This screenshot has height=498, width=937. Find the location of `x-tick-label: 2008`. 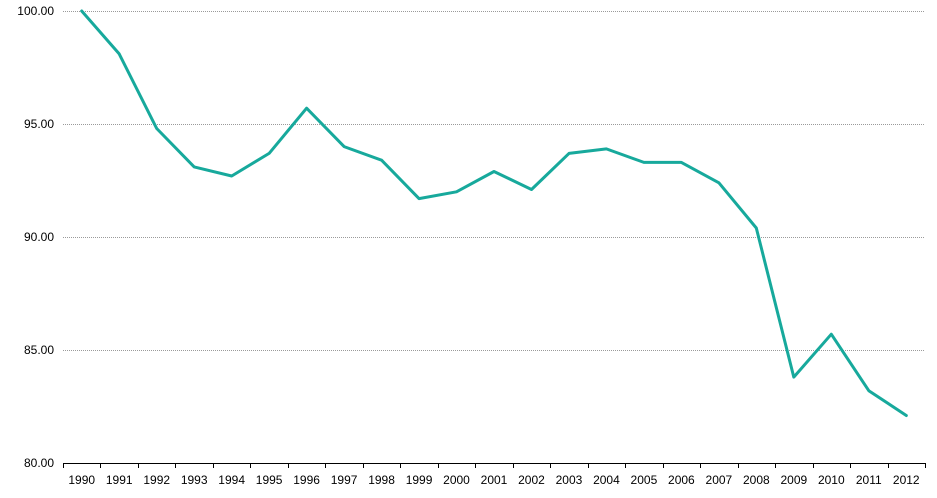

x-tick-label: 2008 is located at coordinates (756, 480).